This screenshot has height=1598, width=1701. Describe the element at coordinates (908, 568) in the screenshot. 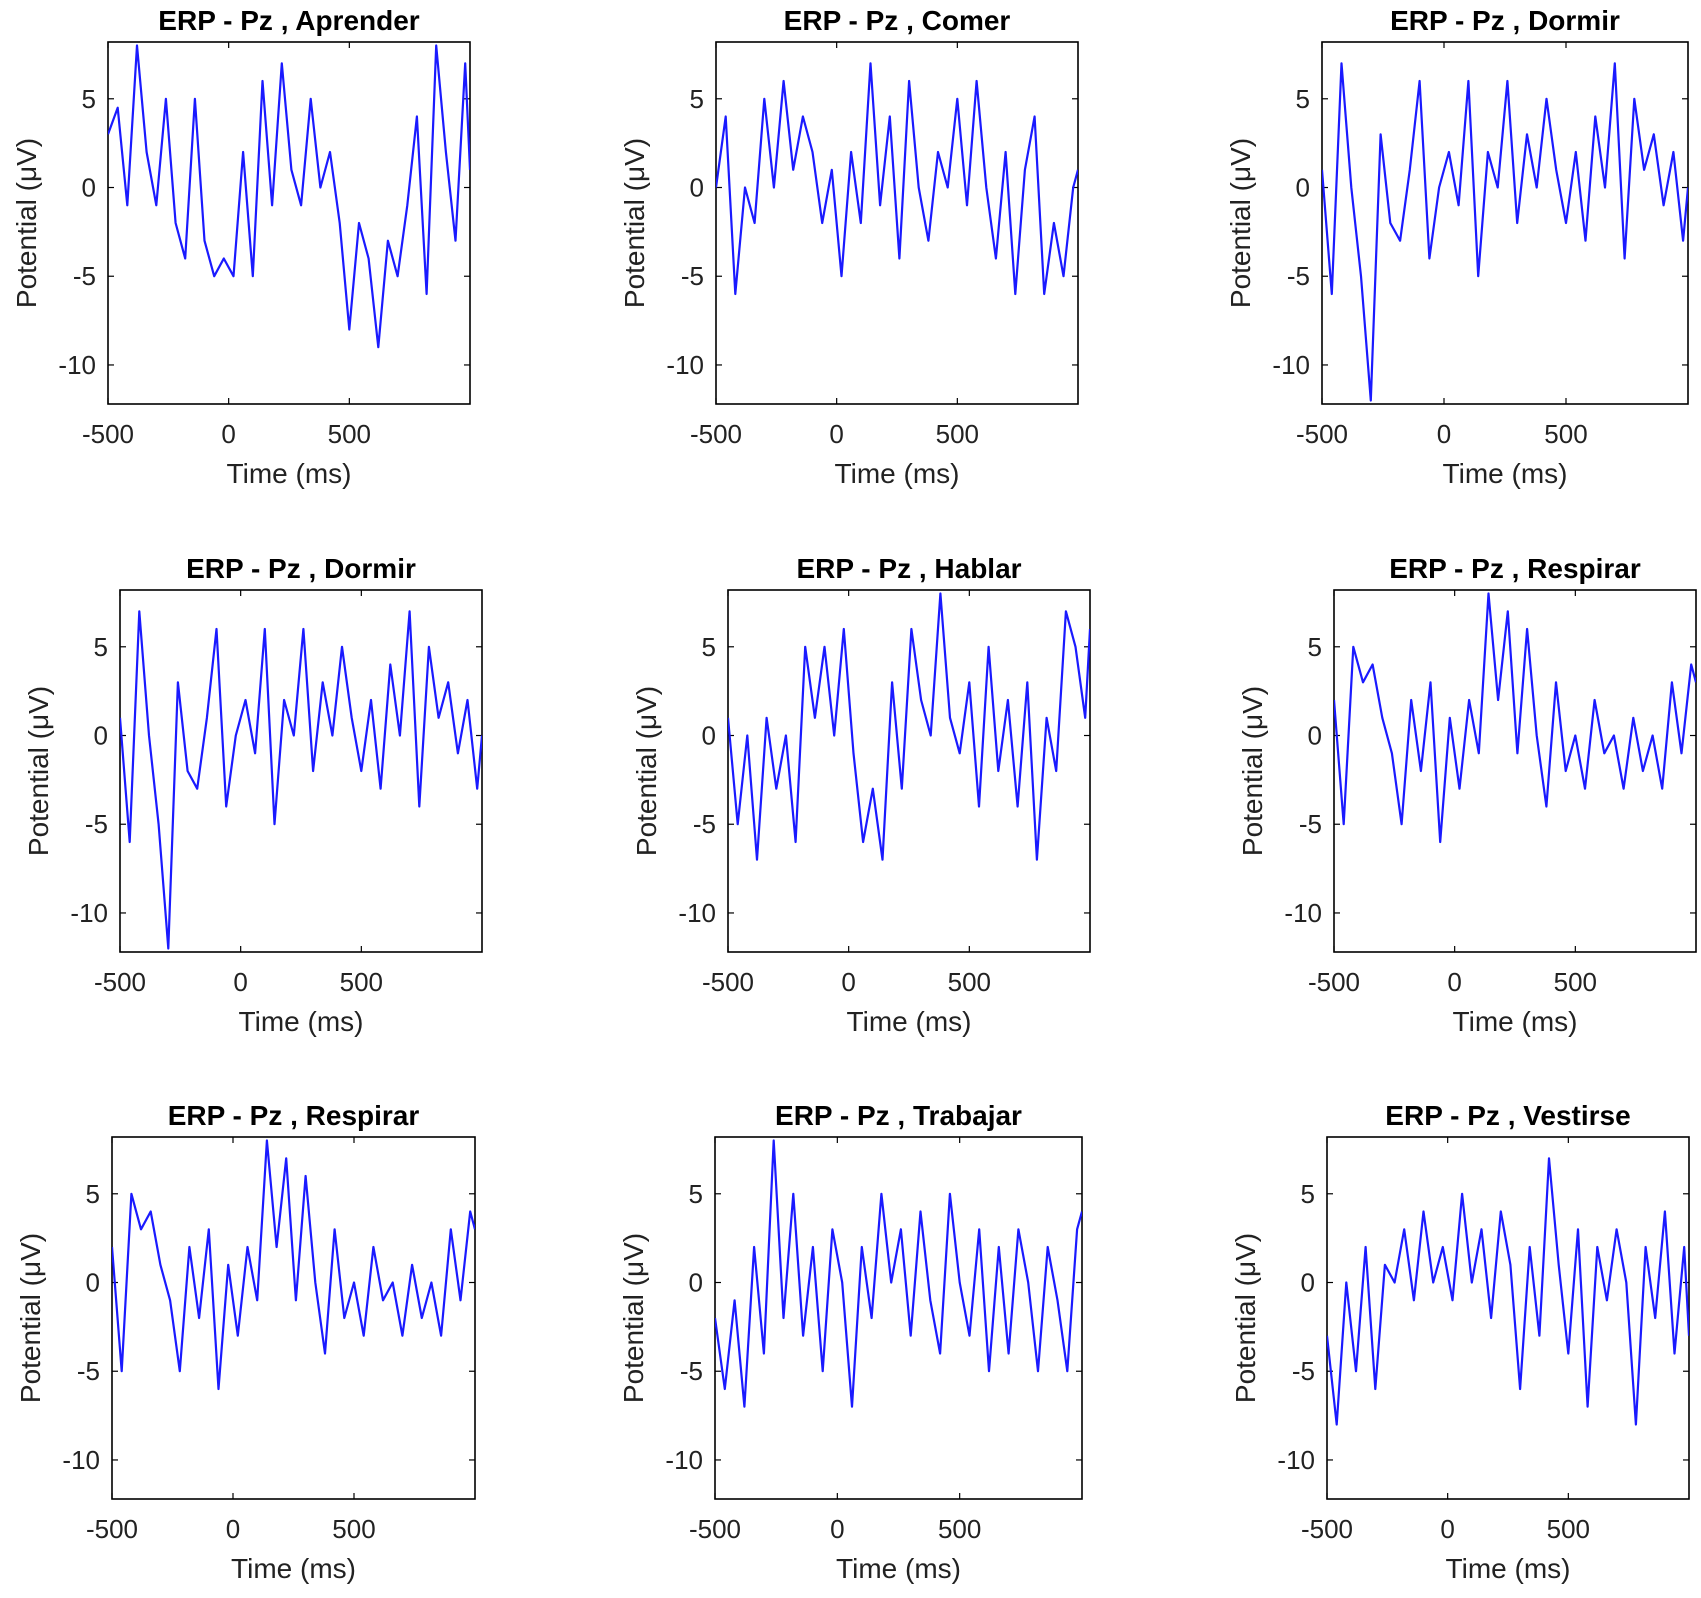

I see `chart-title: ERP - Pz , Hablar` at that location.